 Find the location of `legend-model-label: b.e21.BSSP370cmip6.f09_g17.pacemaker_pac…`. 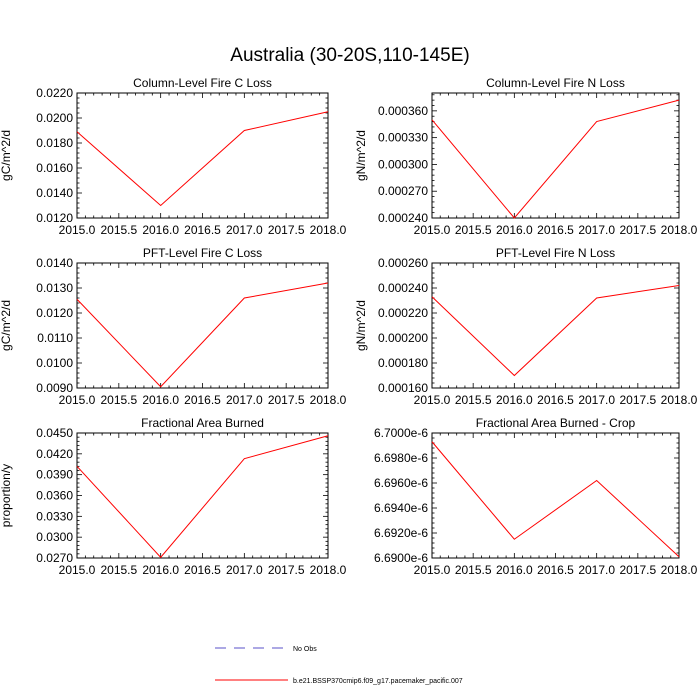

legend-model-label: b.e21.BSSP370cmip6.f09_g17.pacemaker_pac… is located at coordinates (378, 681).